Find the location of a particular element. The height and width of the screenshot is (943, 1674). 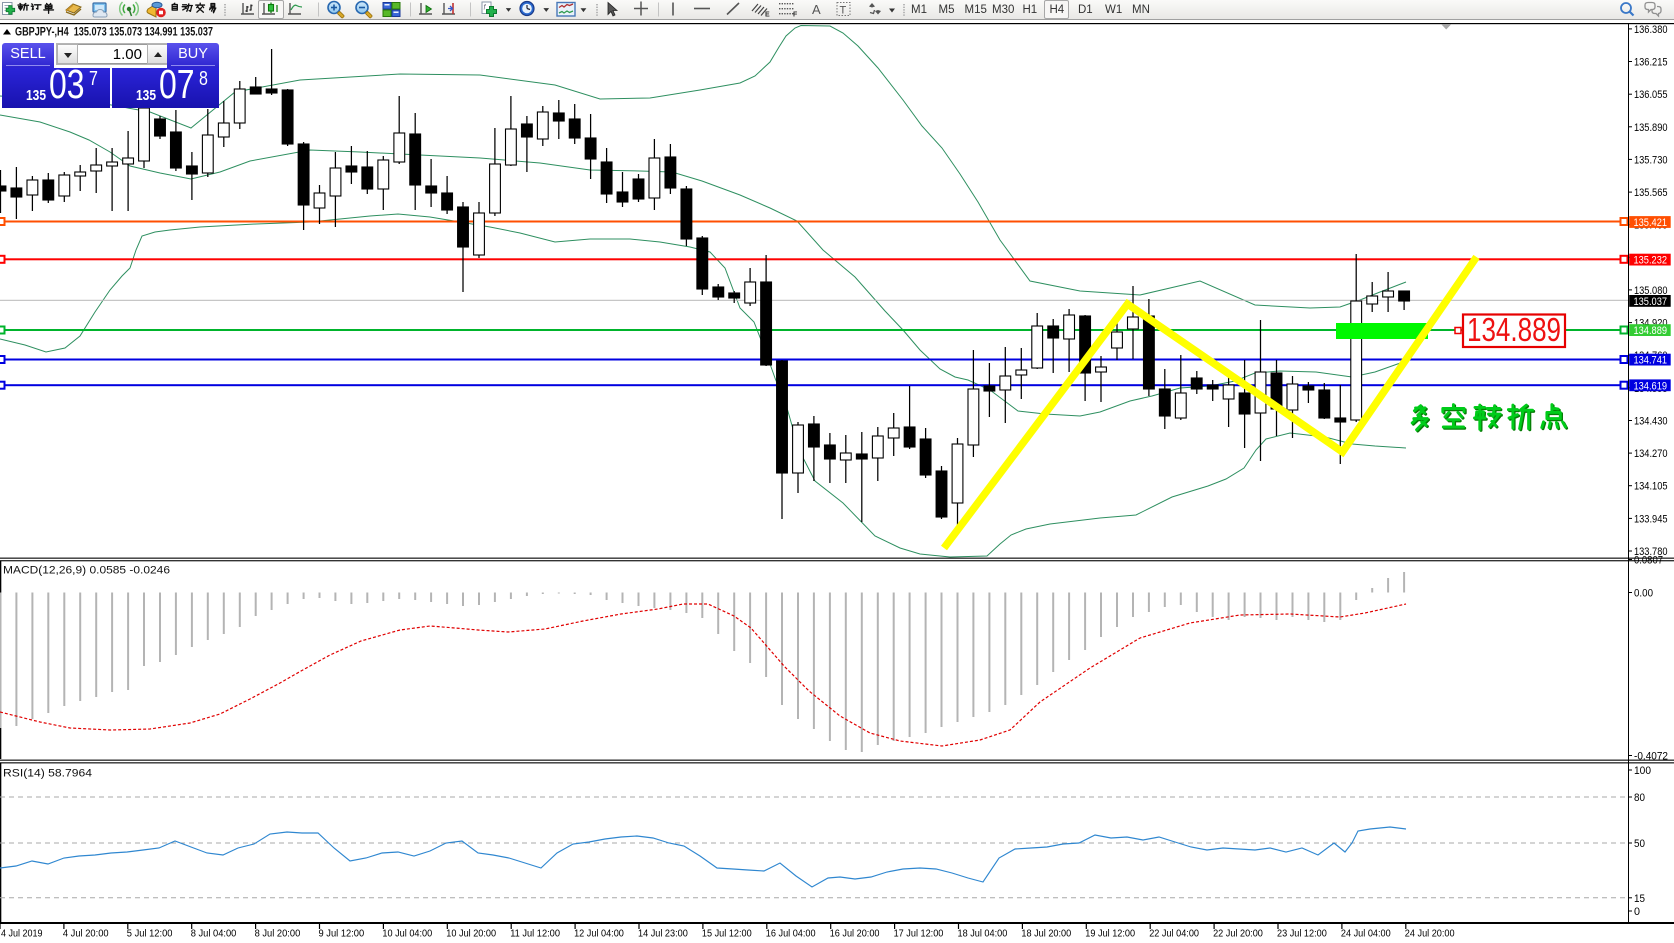

svg-text: 134.270 is located at coordinates (1651, 454).